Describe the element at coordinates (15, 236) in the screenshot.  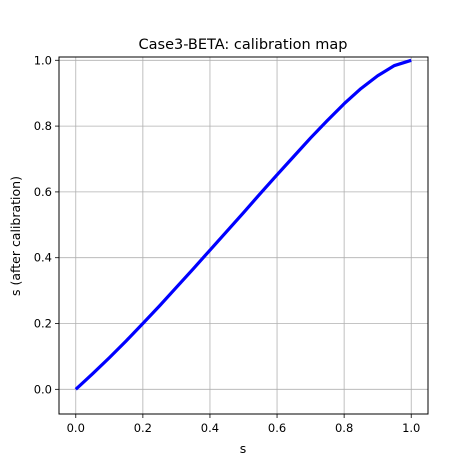
I see `y-axis-label: s (after calibration)` at that location.